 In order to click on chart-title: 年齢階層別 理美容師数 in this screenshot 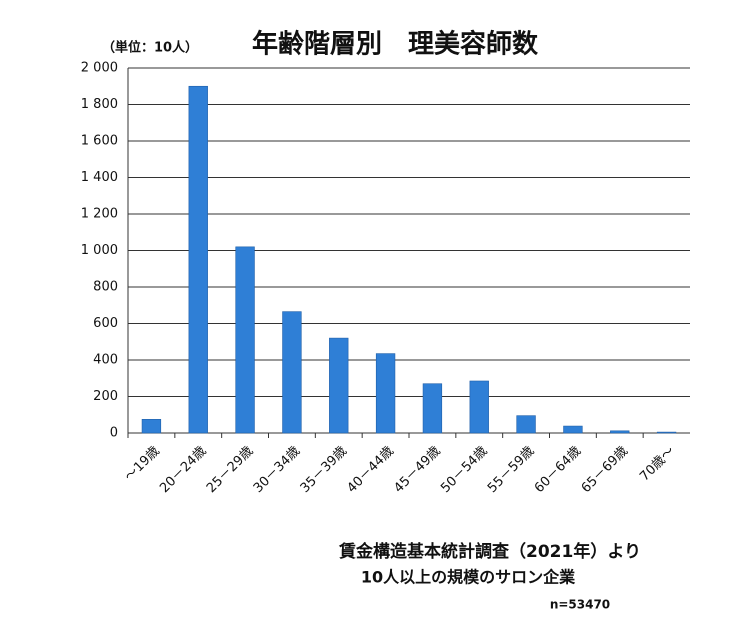, I will do `click(395, 44)`.